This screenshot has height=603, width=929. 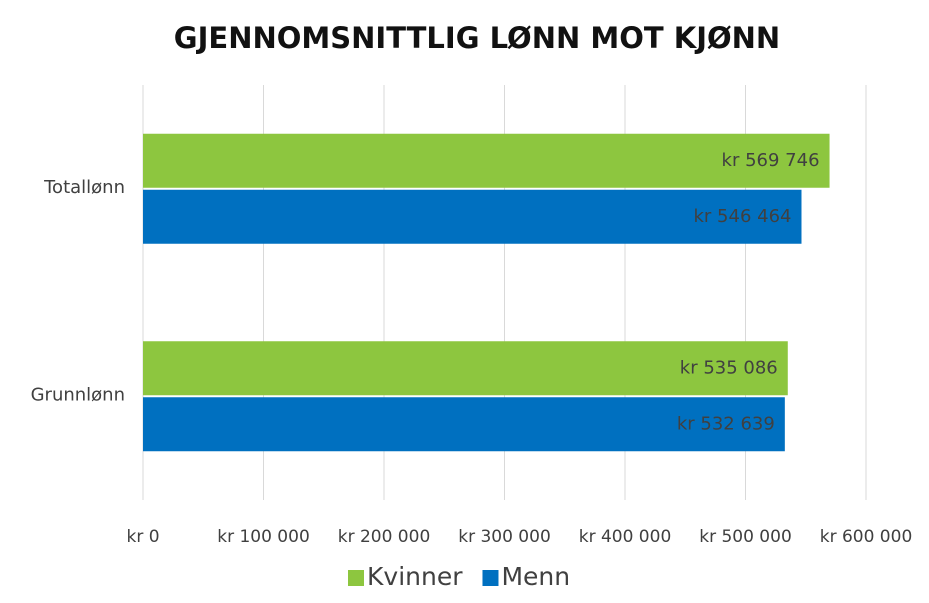 What do you see at coordinates (625, 537) in the screenshot?
I see `x-tick-label: kr 400 000` at bounding box center [625, 537].